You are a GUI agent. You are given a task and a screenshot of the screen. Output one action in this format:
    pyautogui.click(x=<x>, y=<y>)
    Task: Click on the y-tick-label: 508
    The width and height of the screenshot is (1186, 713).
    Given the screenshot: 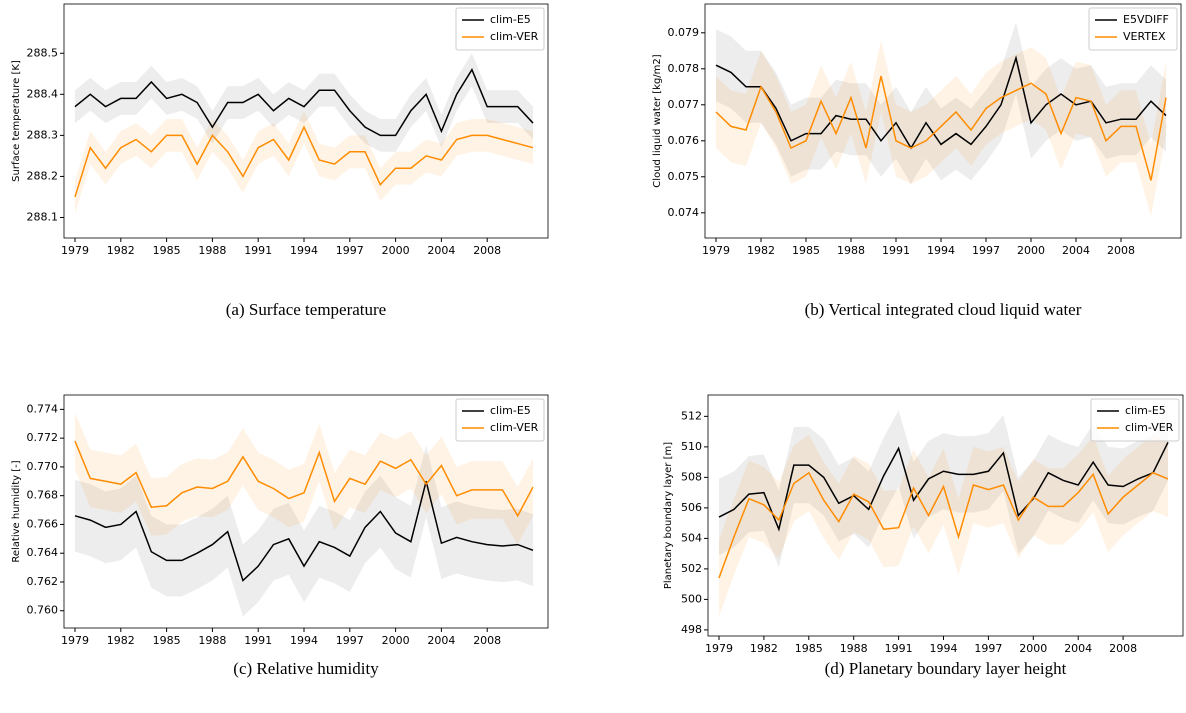 What is the action you would take?
    pyautogui.click(x=691, y=476)
    